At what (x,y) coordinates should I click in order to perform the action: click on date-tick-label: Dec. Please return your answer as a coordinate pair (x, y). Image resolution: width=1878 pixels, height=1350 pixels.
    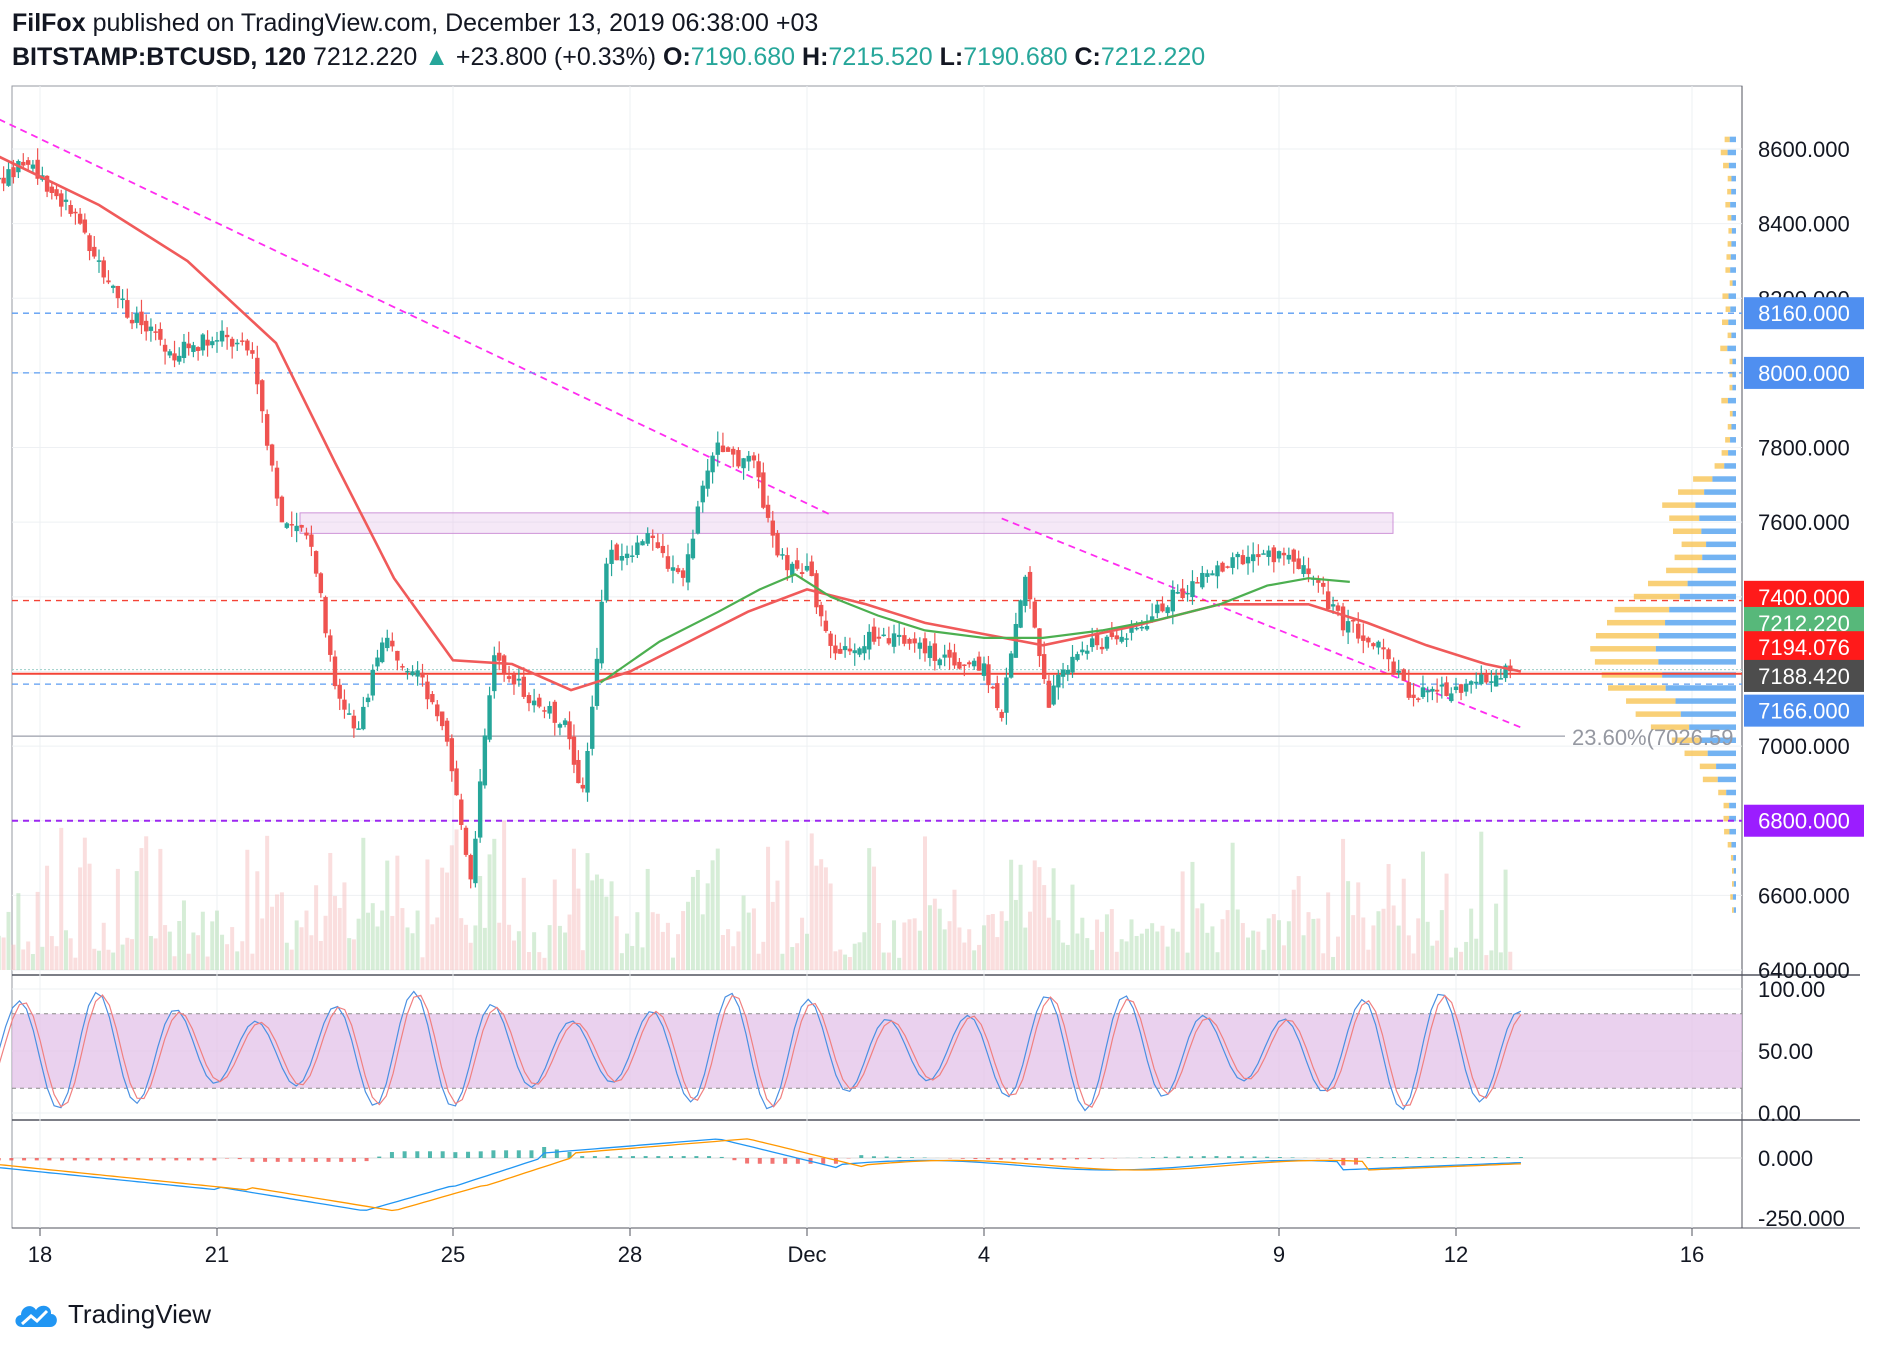
    Looking at the image, I should click on (806, 1254).